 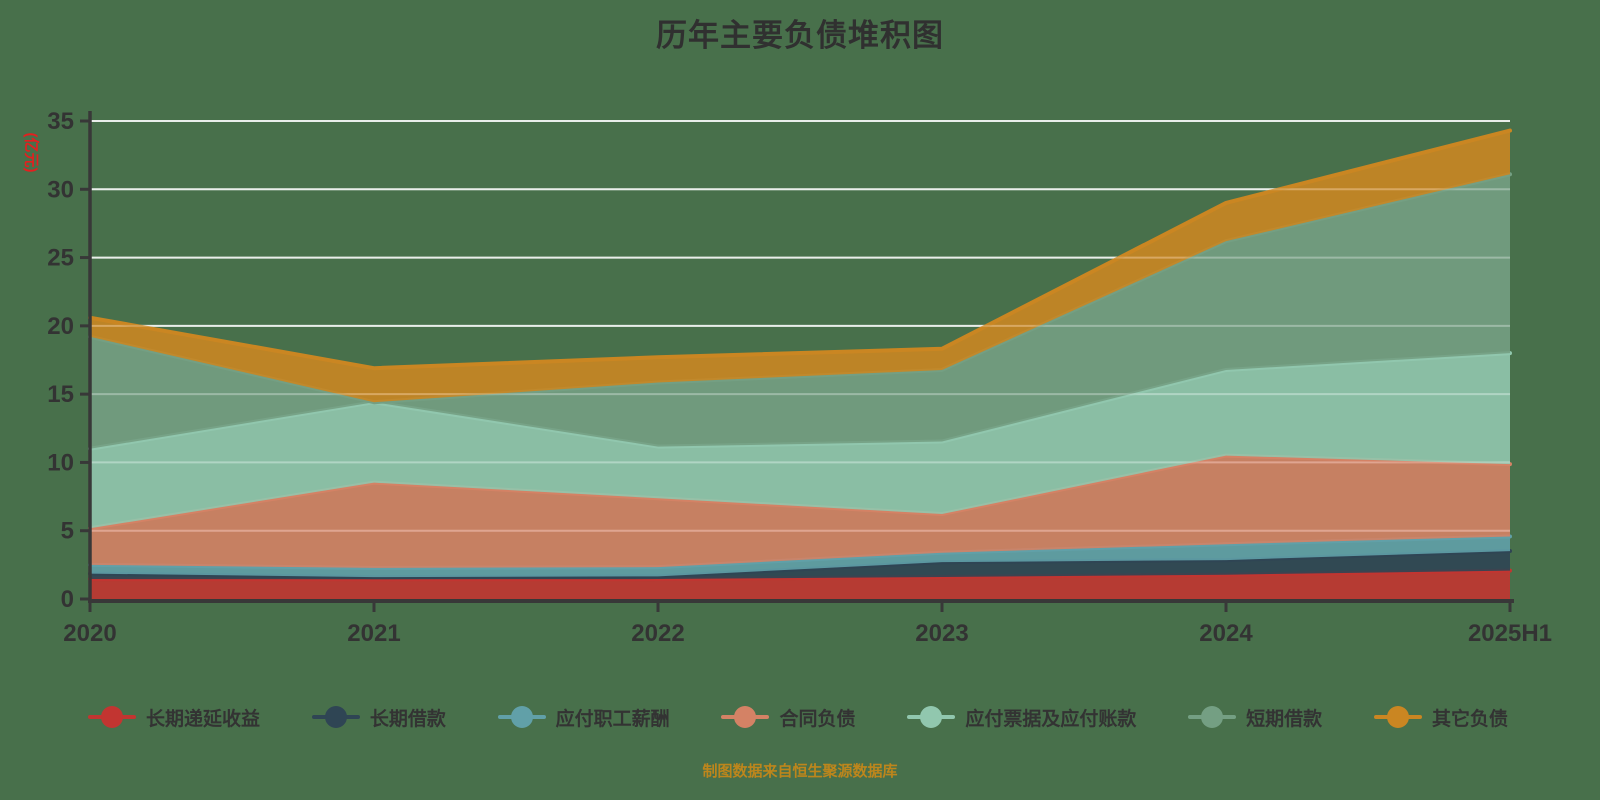 What do you see at coordinates (941, 633) in the screenshot?
I see `x-tick-label: 2023` at bounding box center [941, 633].